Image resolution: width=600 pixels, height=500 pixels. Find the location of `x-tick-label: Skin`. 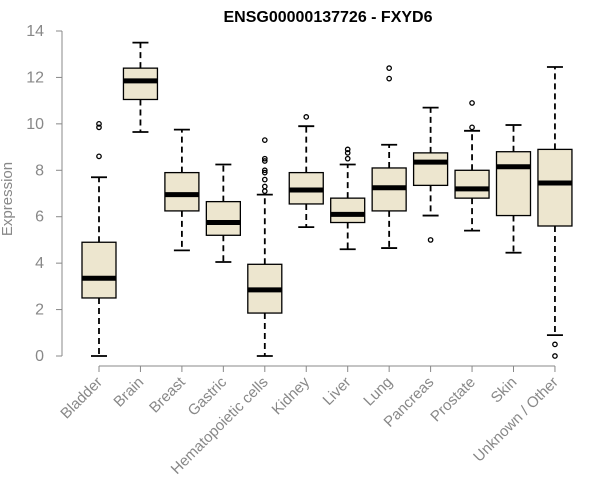

x-tick-label: Skin is located at coordinates (504, 390).